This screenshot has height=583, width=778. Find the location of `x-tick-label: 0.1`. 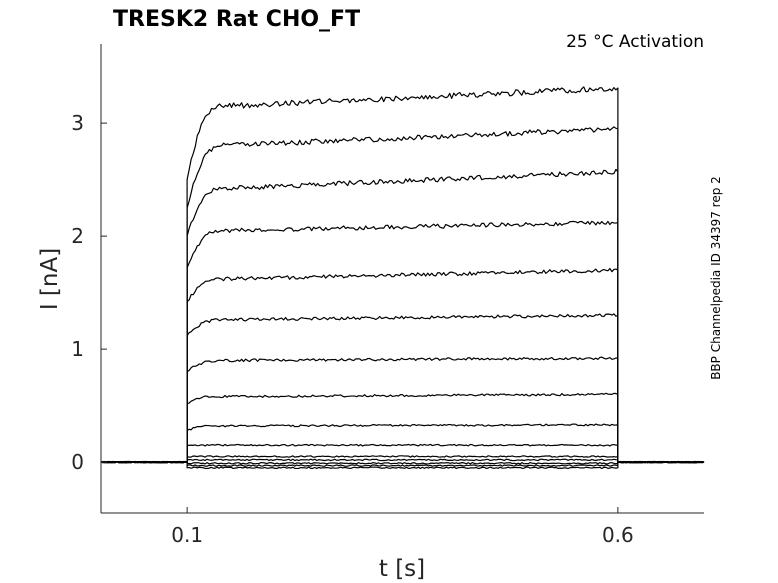

x-tick-label: 0.1 is located at coordinates (187, 535).